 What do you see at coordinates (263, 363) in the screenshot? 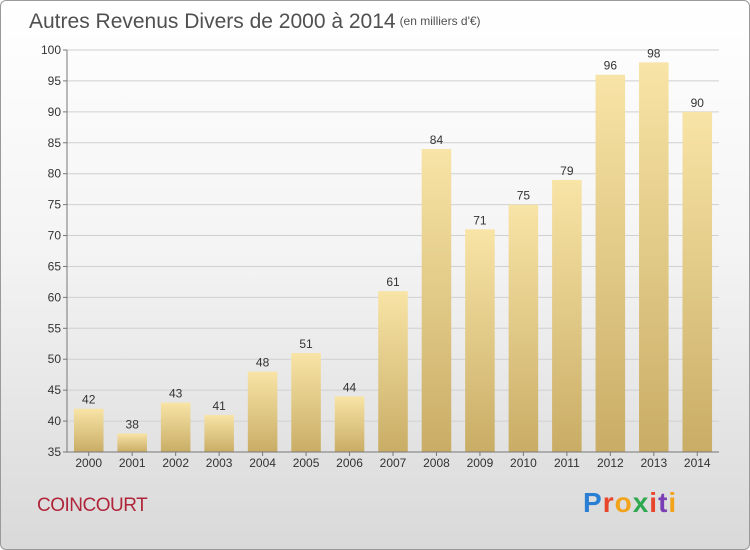
I see `bar-value-label: 48` at bounding box center [263, 363].